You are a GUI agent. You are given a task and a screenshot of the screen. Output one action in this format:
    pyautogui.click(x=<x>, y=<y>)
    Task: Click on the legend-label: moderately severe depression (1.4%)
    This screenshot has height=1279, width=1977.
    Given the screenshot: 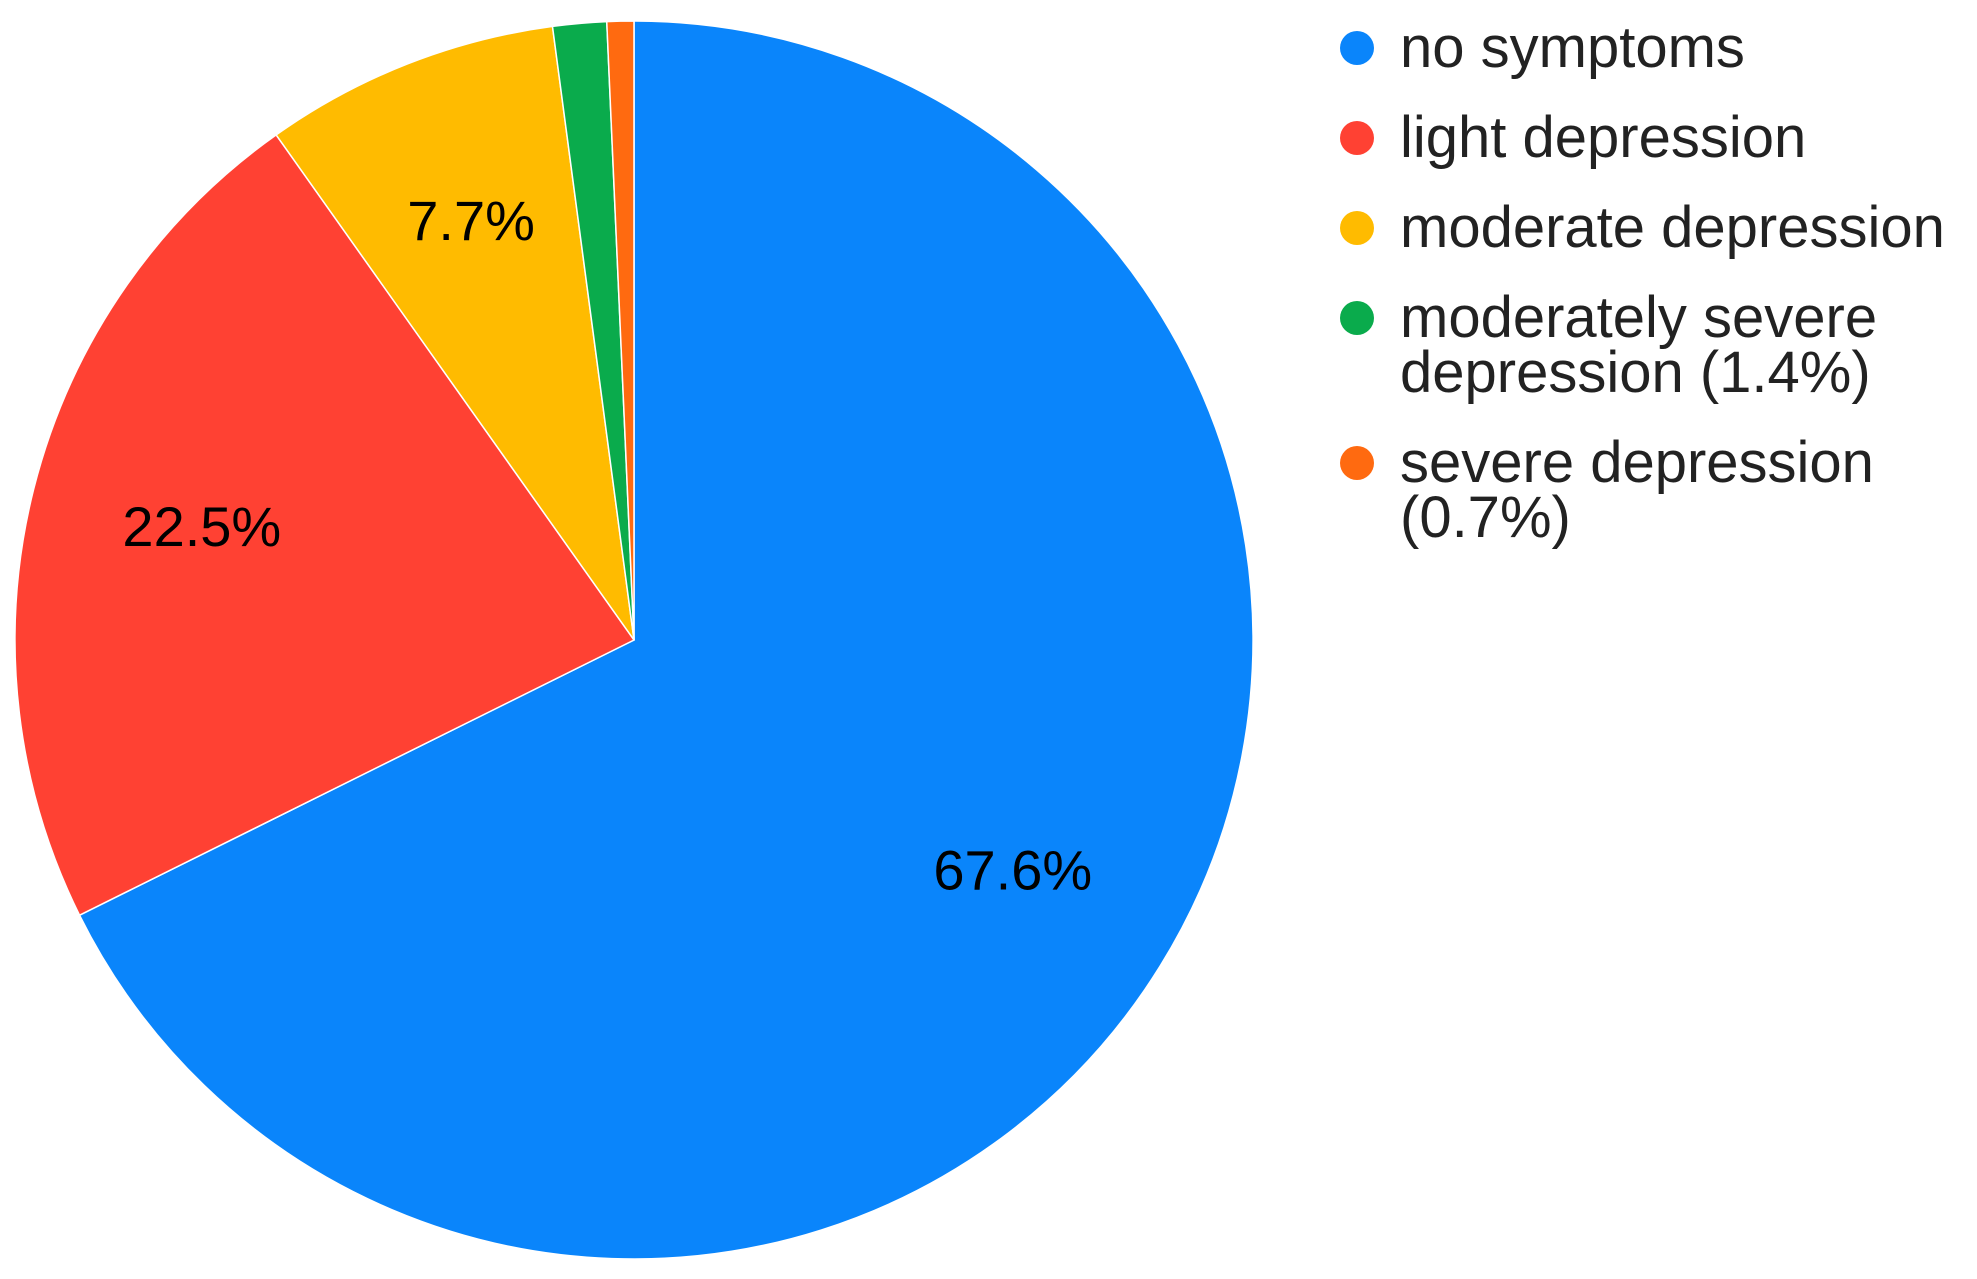 What is the action you would take?
    pyautogui.click(x=1639, y=345)
    